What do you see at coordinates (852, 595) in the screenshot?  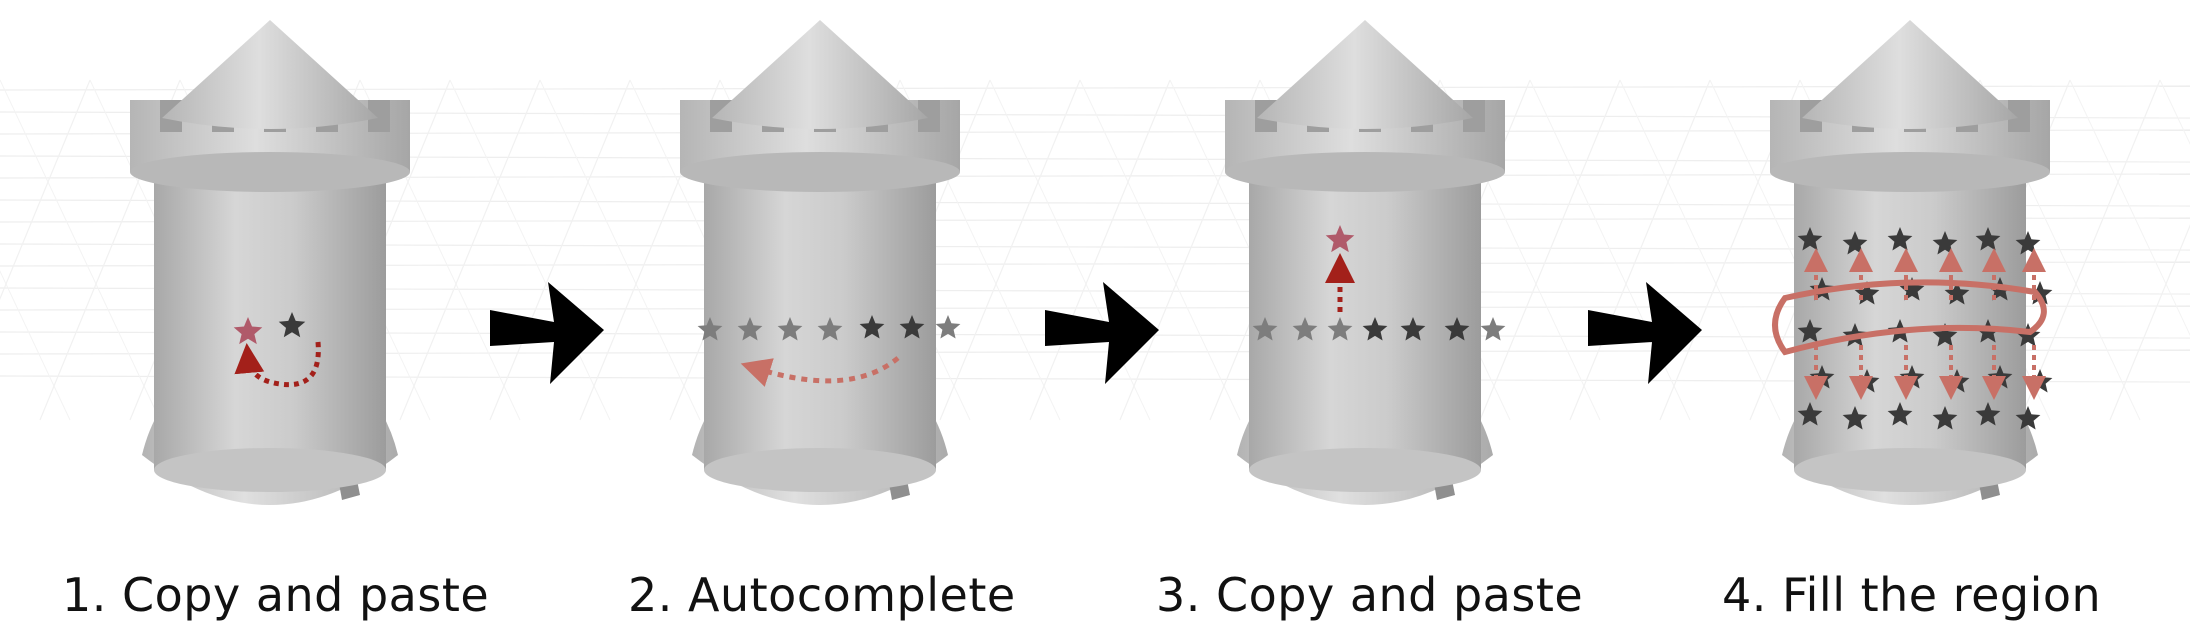 I see `step-2-label: Autocomplete` at bounding box center [852, 595].